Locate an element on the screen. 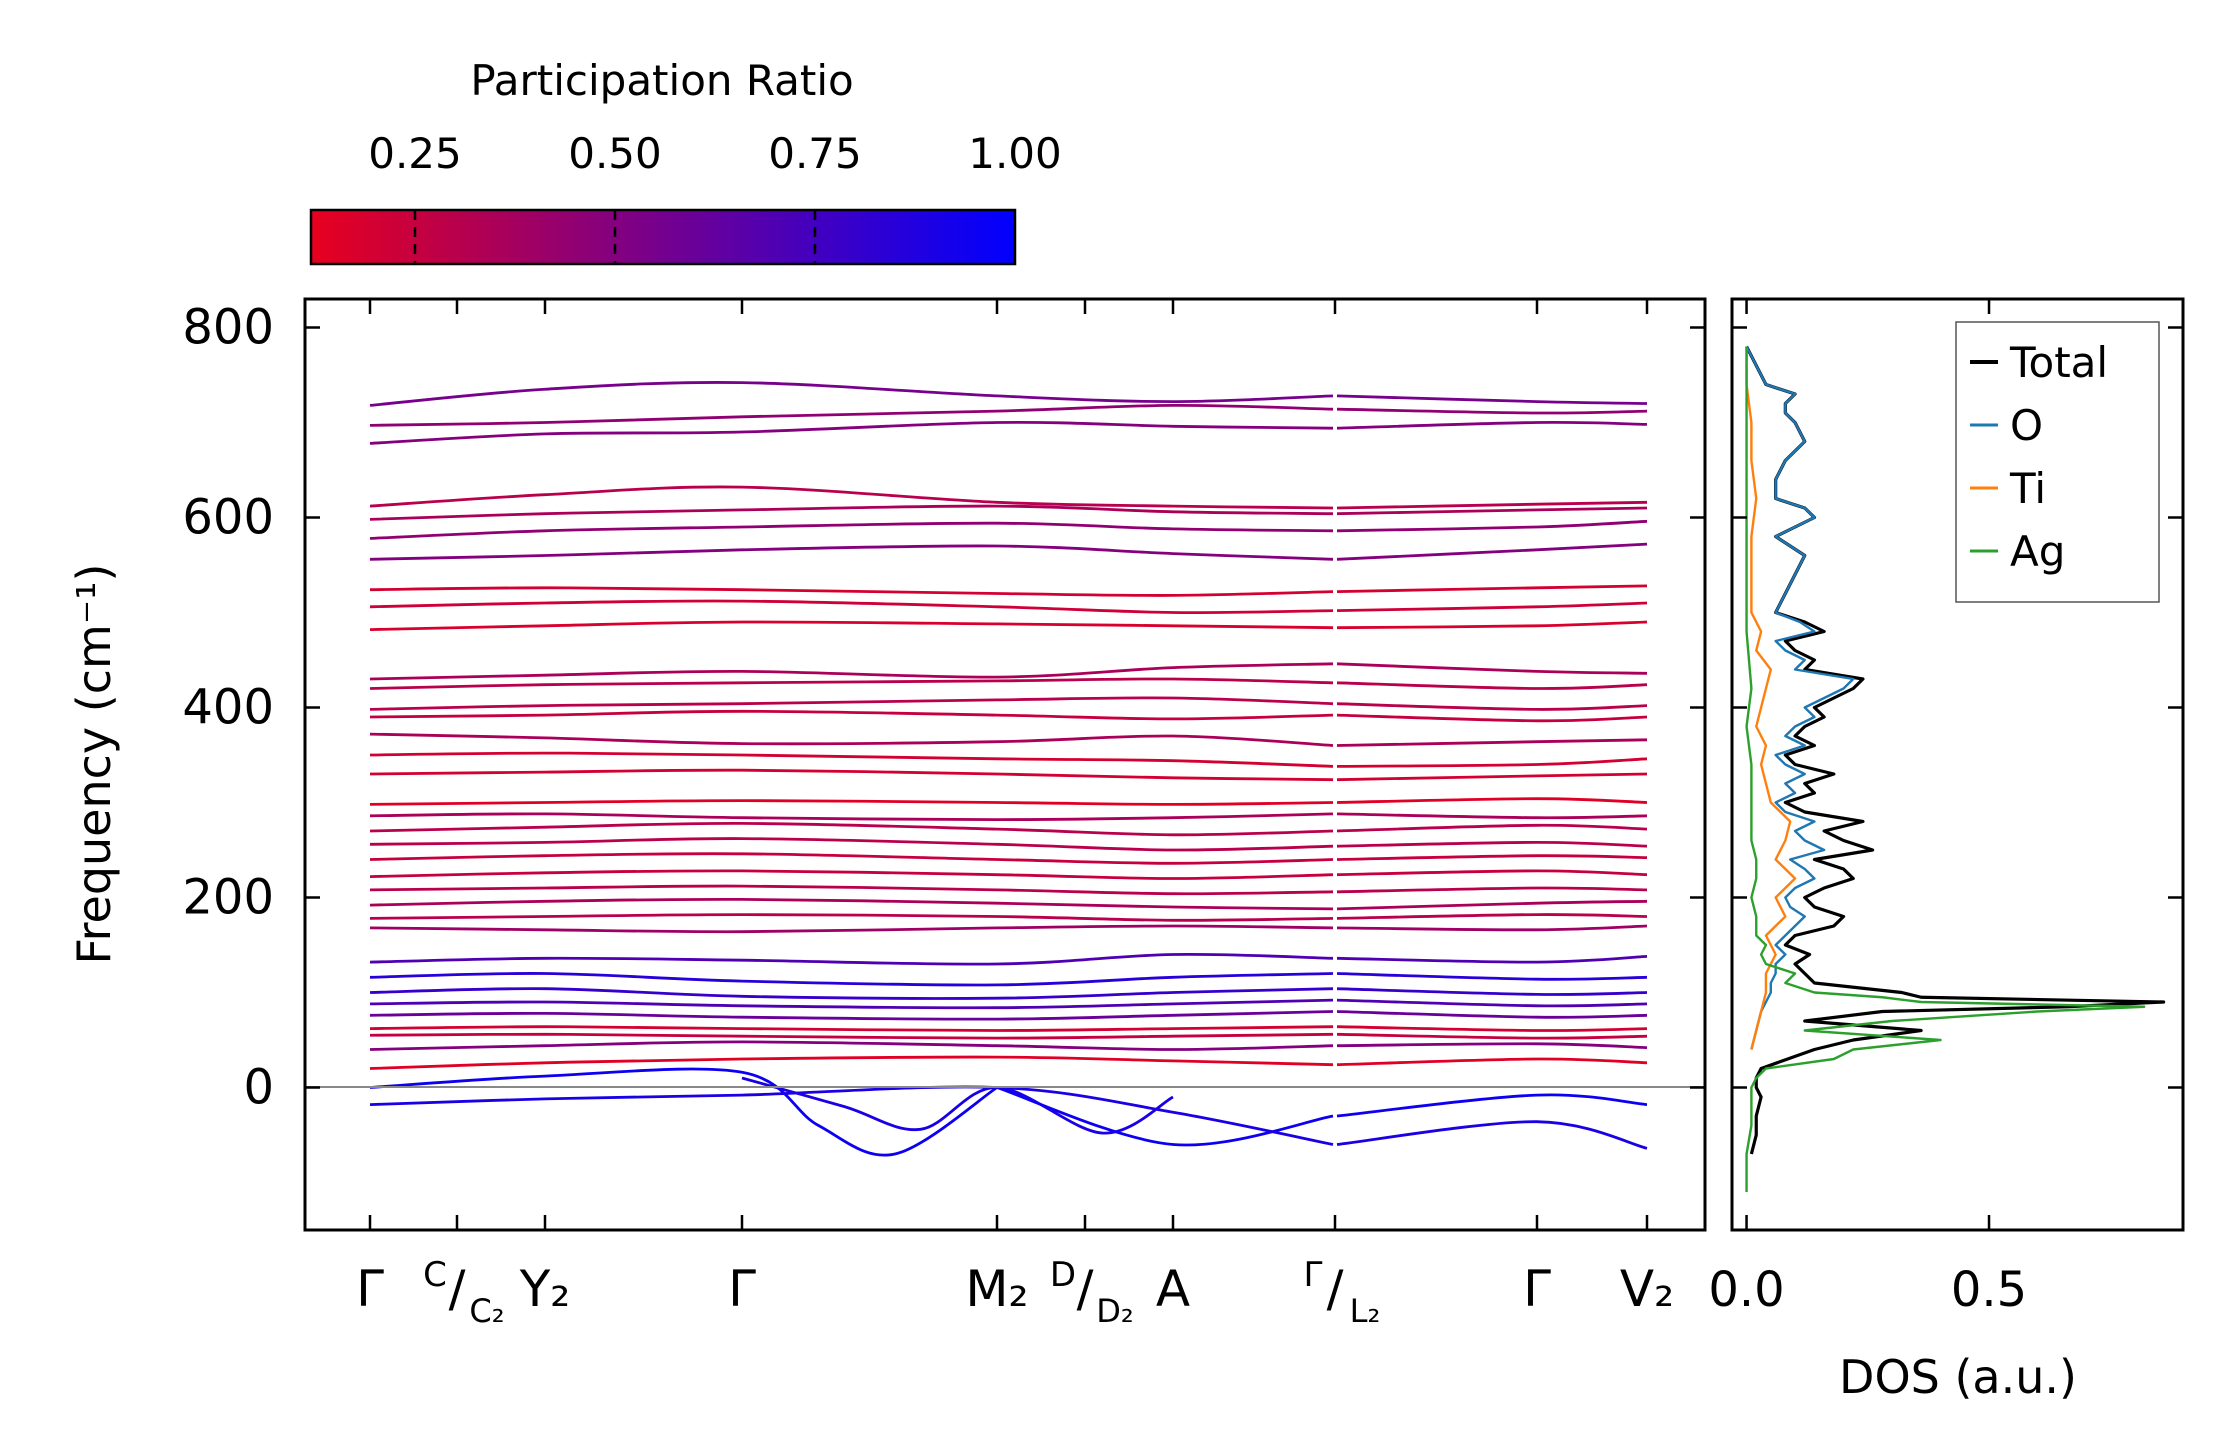  legend-label: Ag is located at coordinates (2037, 551).